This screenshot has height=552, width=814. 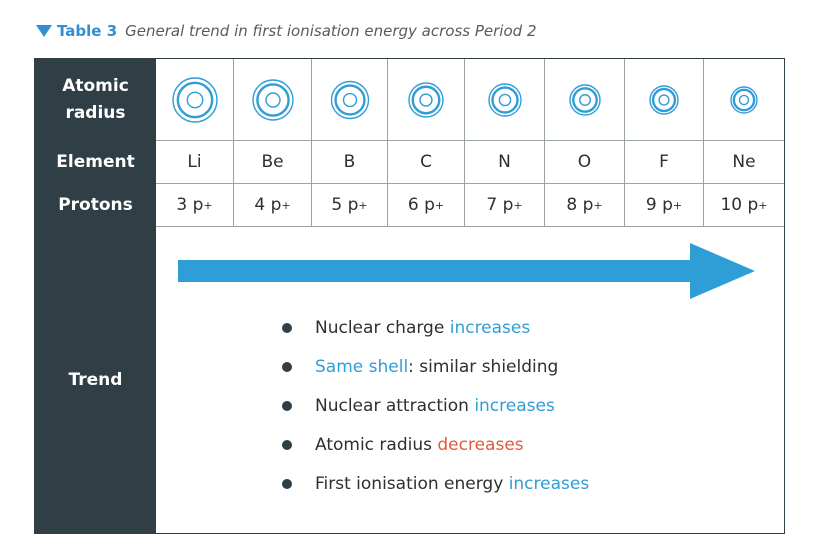 What do you see at coordinates (190, 205) in the screenshot?
I see `proton-count-value: 3 p` at bounding box center [190, 205].